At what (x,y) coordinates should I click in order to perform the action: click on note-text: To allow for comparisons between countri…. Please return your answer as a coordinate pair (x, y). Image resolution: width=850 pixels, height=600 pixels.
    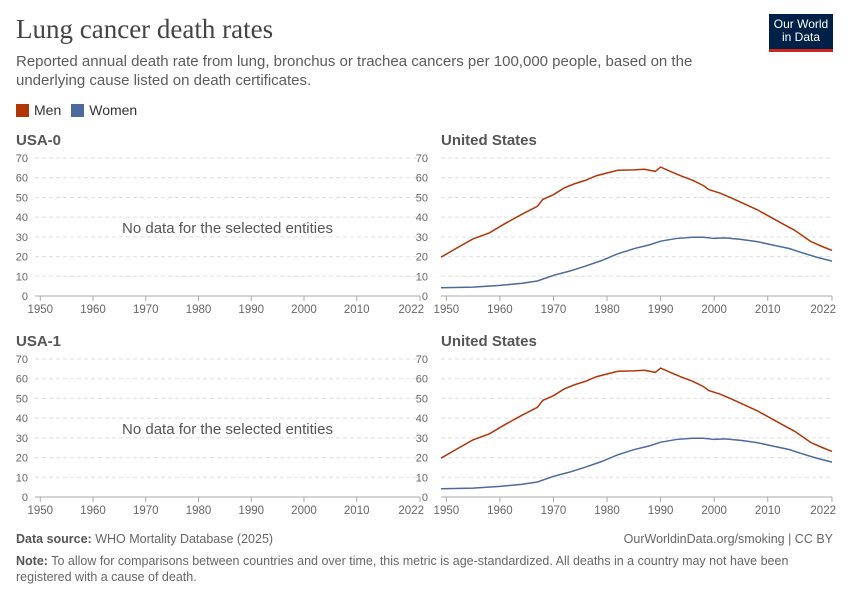
    Looking at the image, I should click on (402, 569).